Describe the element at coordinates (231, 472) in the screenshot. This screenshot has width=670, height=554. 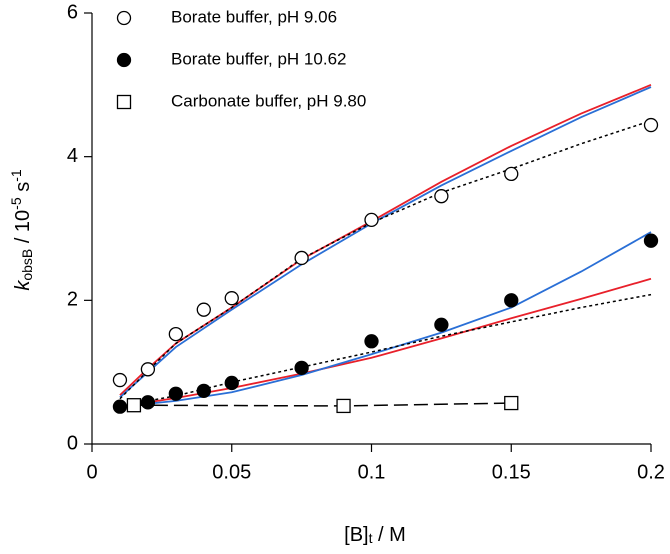
I see `x-tick-label: 0.05` at that location.